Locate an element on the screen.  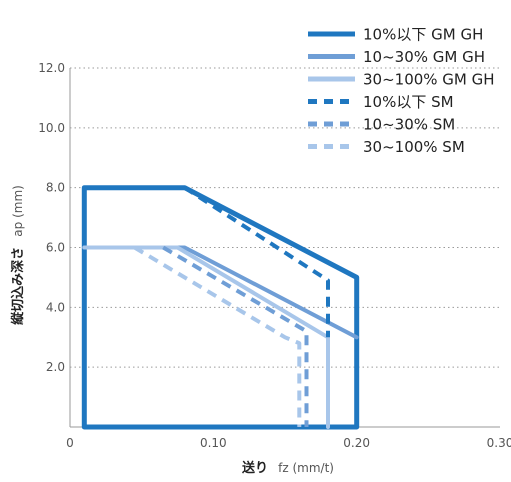
y-tick-label-3: 8.0 is located at coordinates (55, 188).